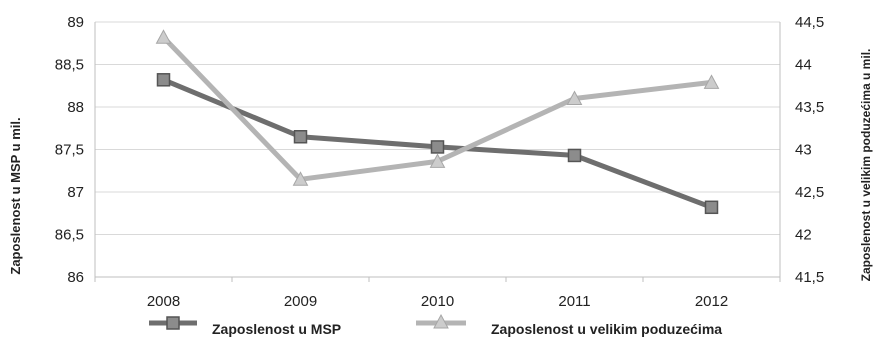  What do you see at coordinates (803, 65) in the screenshot?
I see `y-right-tick-label: 44` at bounding box center [803, 65].